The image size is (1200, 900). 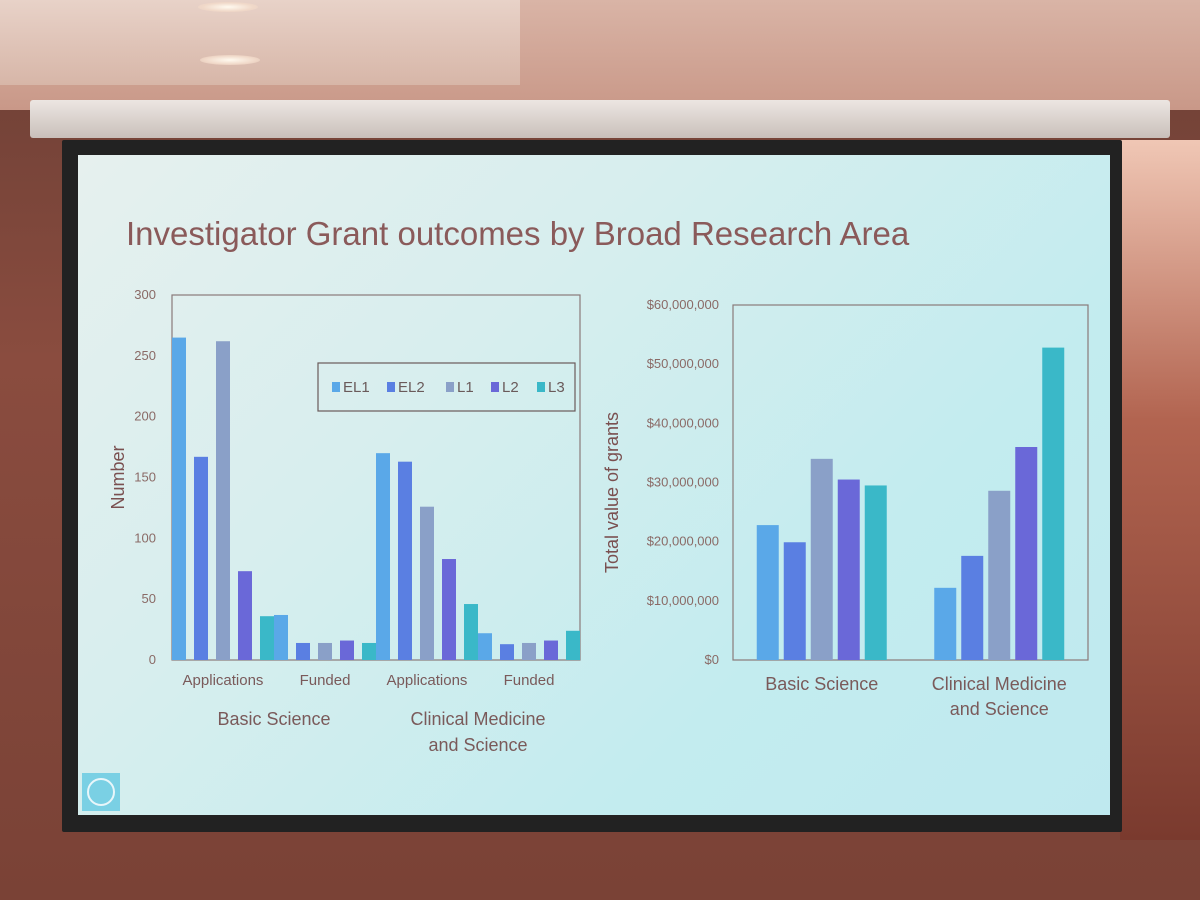 I want to click on chart-2-y-tick-label: $60,000,000, so click(x=683, y=304).